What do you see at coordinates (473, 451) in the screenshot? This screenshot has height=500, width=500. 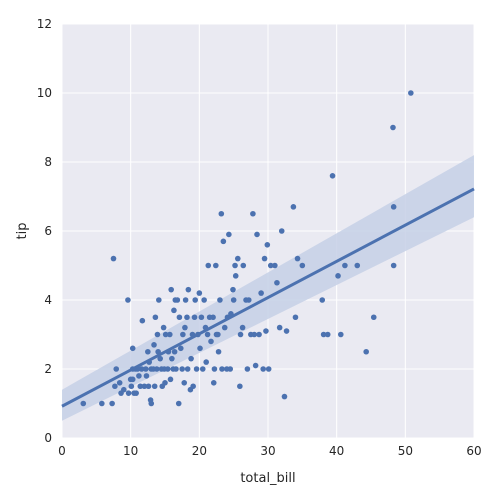 I see `x-tick-label: 60` at bounding box center [473, 451].